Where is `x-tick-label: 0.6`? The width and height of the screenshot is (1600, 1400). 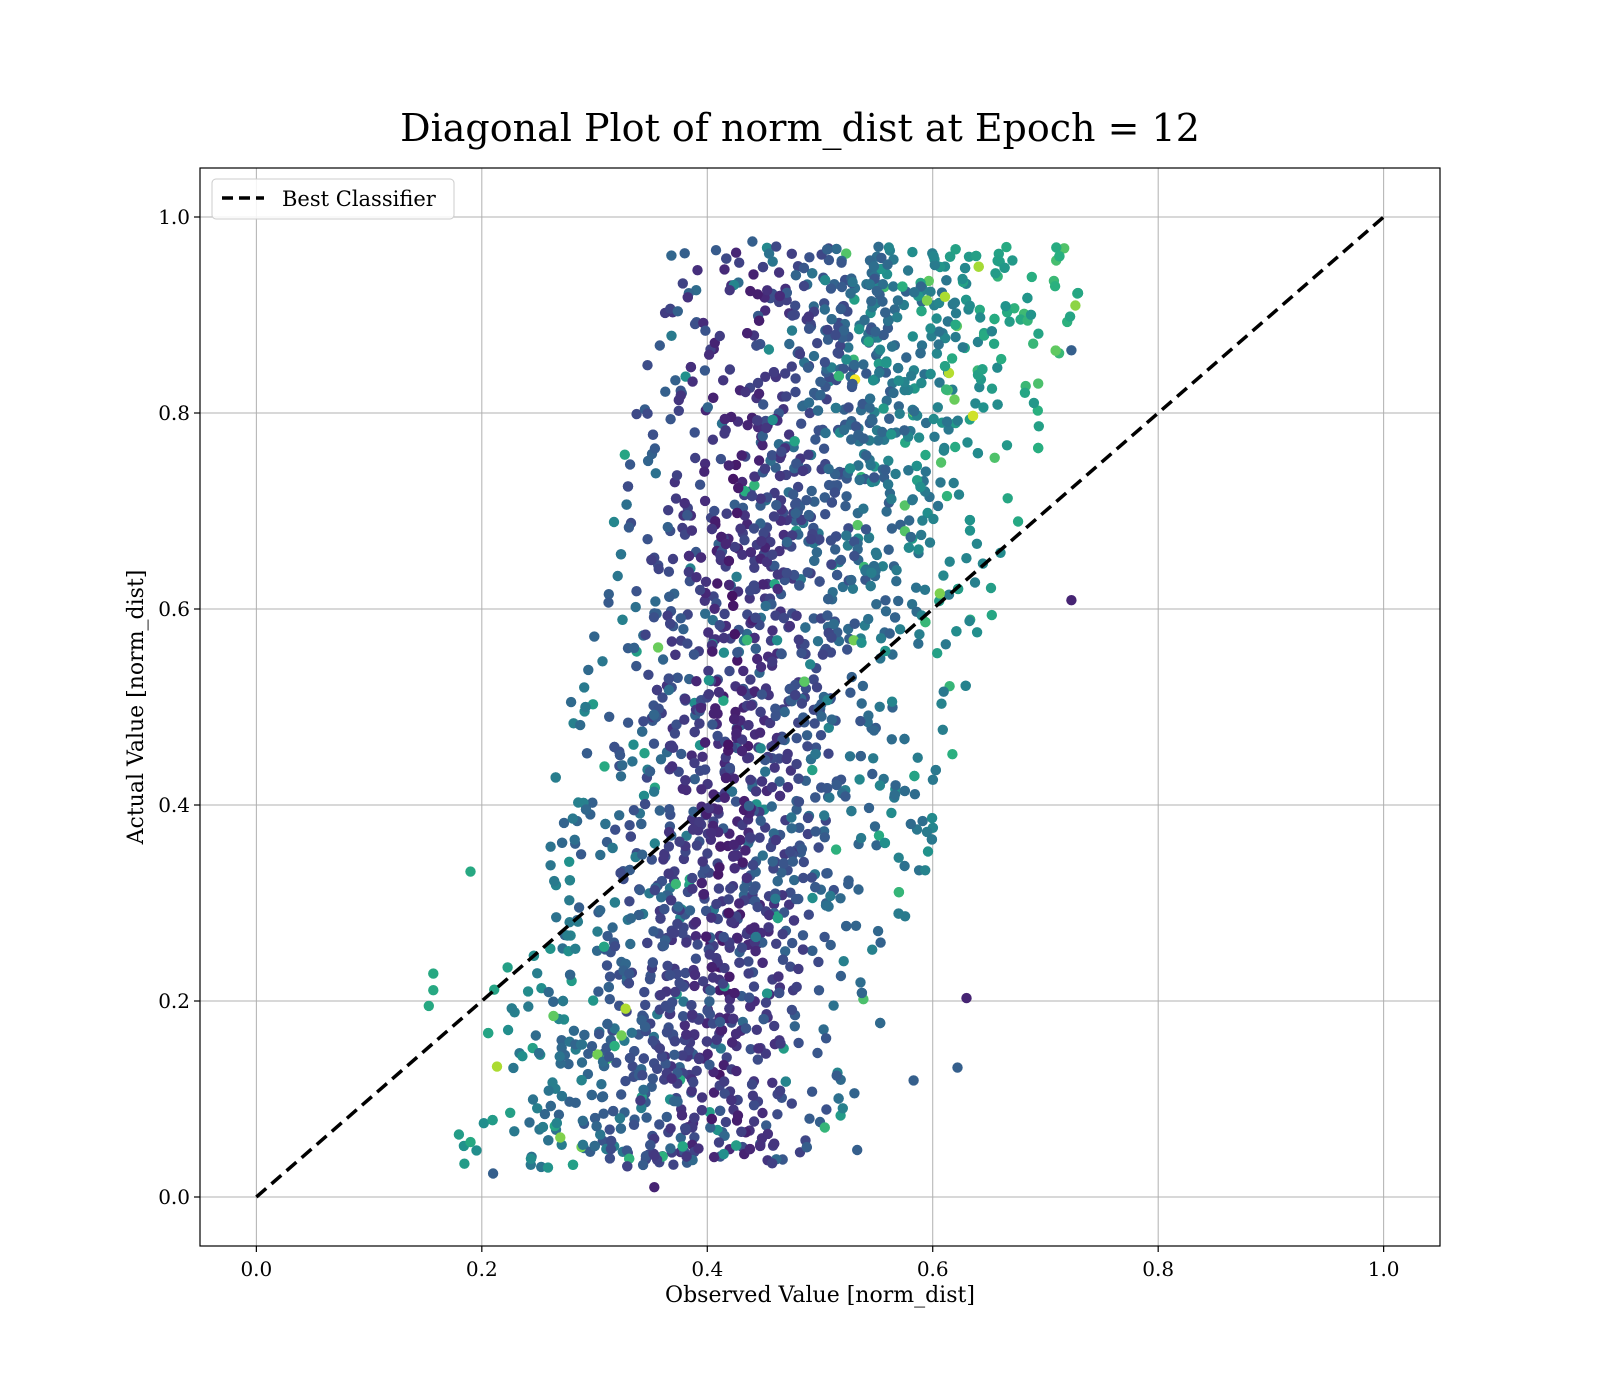 x-tick-label: 0.6 is located at coordinates (933, 1269).